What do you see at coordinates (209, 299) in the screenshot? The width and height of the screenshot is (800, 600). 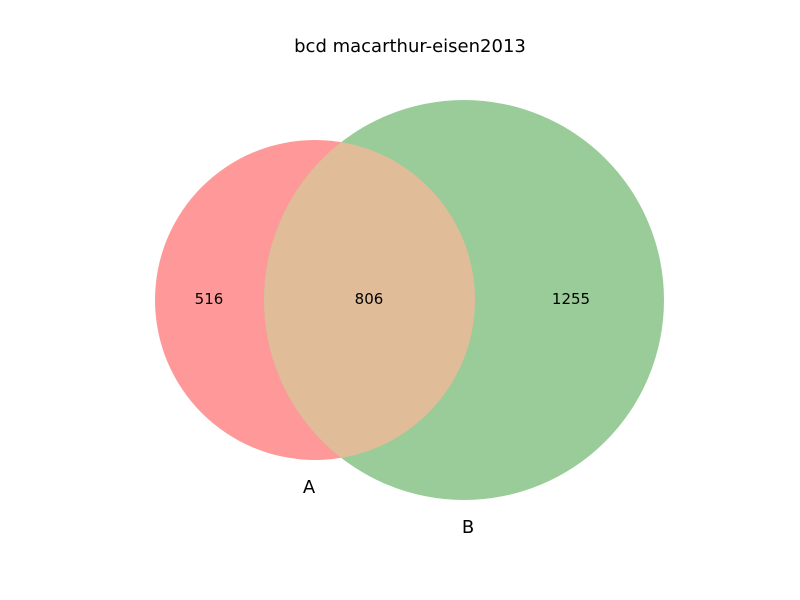 I see `set-a-only-count: 516` at bounding box center [209, 299].